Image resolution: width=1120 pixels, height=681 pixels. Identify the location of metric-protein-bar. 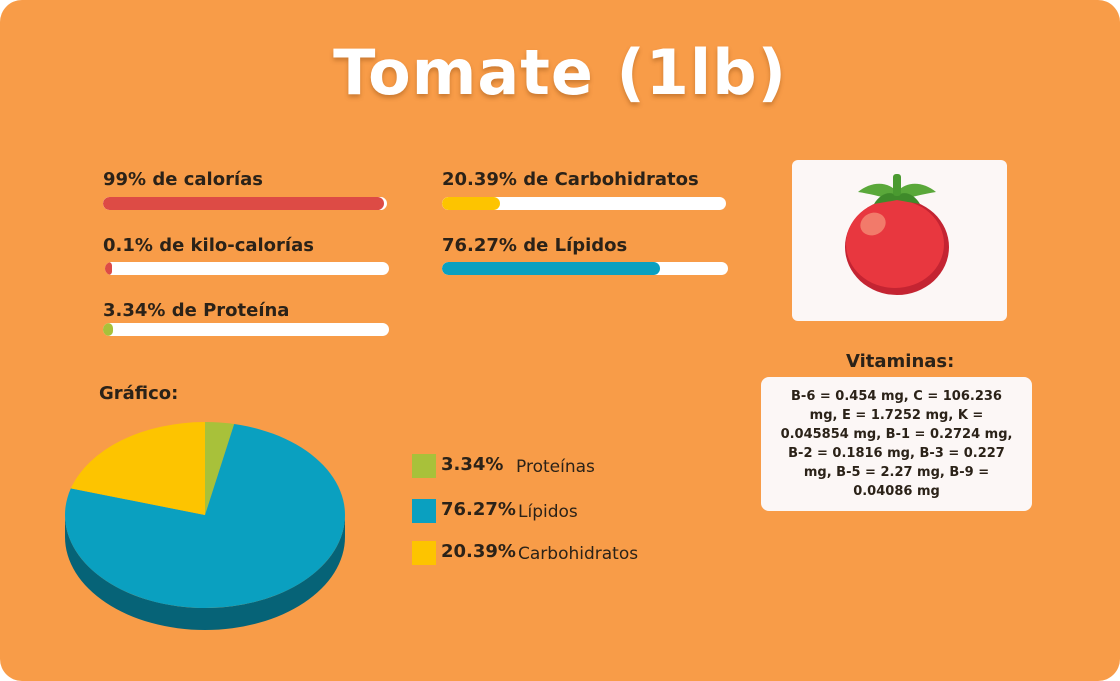
(246, 329).